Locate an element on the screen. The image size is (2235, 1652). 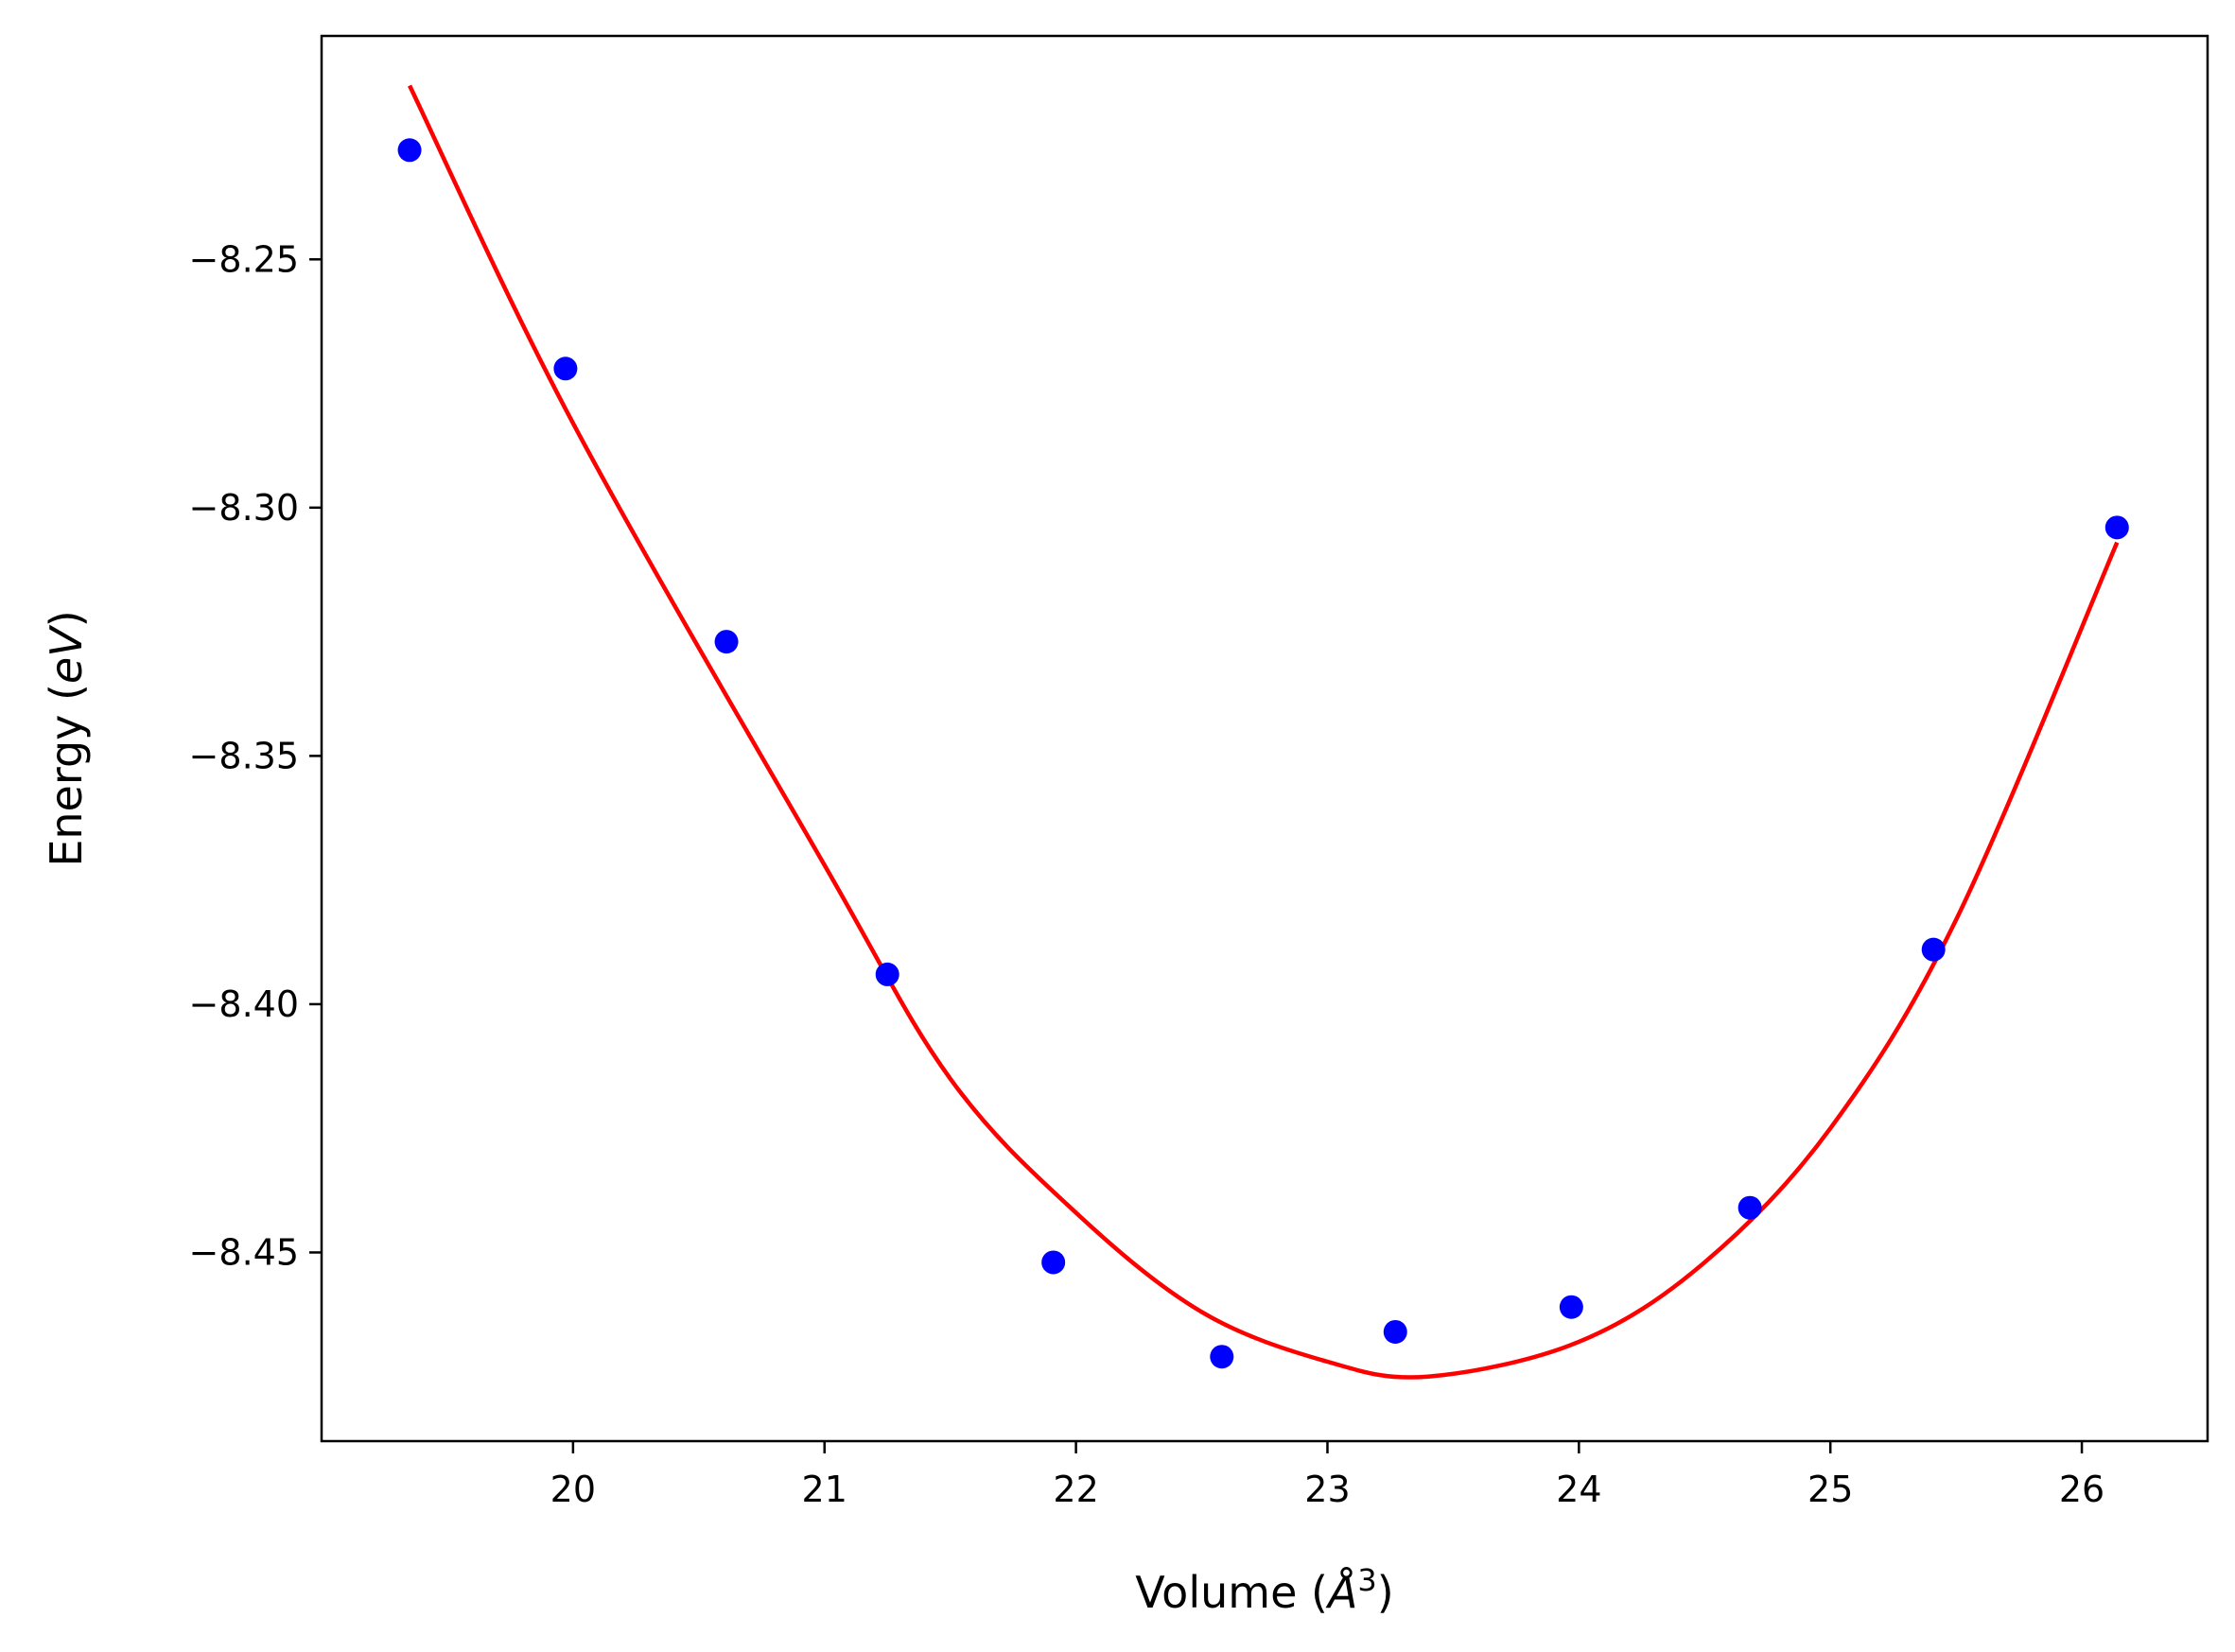
y-tick-label: −8.45 is located at coordinates (244, 1252).